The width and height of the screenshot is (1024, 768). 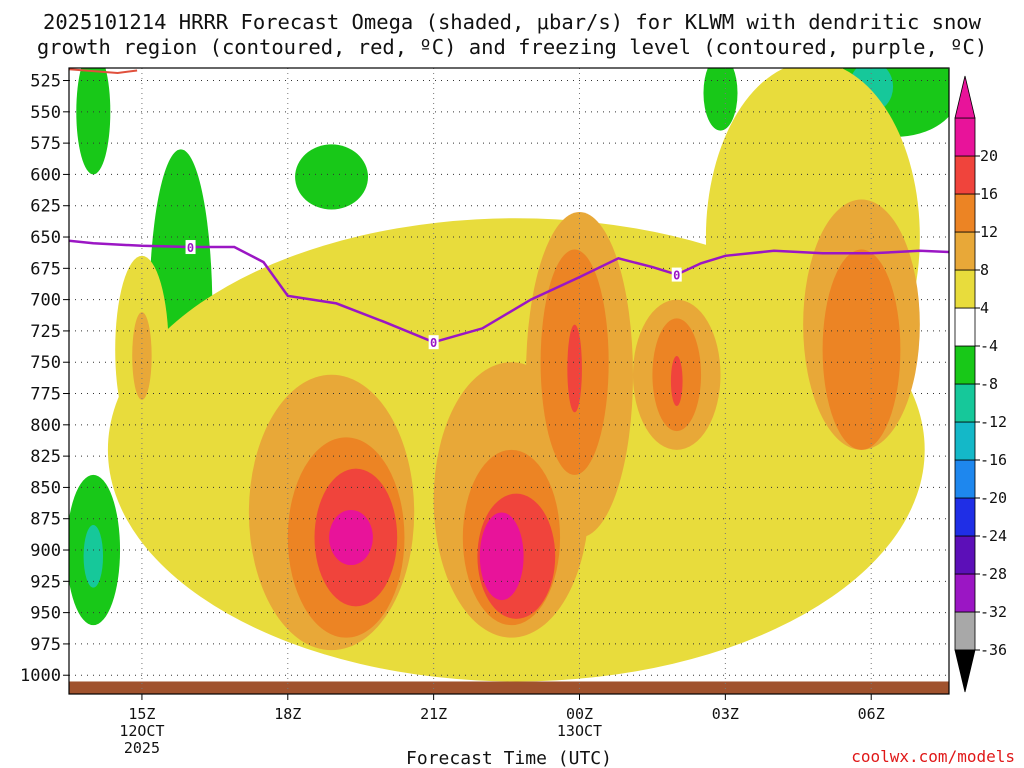 What do you see at coordinates (993, 422) in the screenshot?
I see `colorbar-label: -12` at bounding box center [993, 422].